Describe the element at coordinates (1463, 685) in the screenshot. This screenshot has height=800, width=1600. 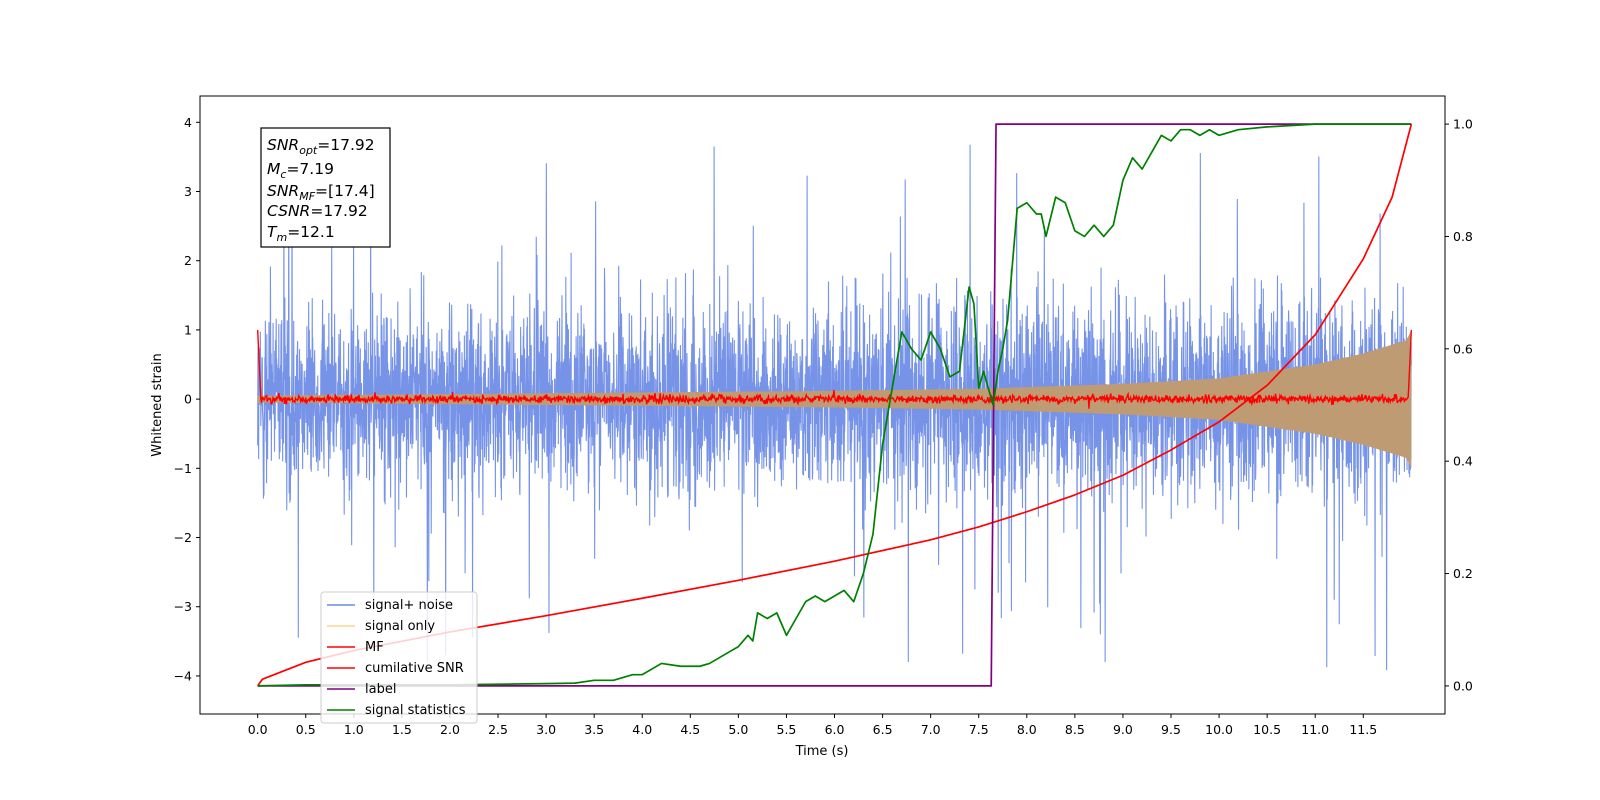
I see `y-right-tick-label: 0.0` at that location.